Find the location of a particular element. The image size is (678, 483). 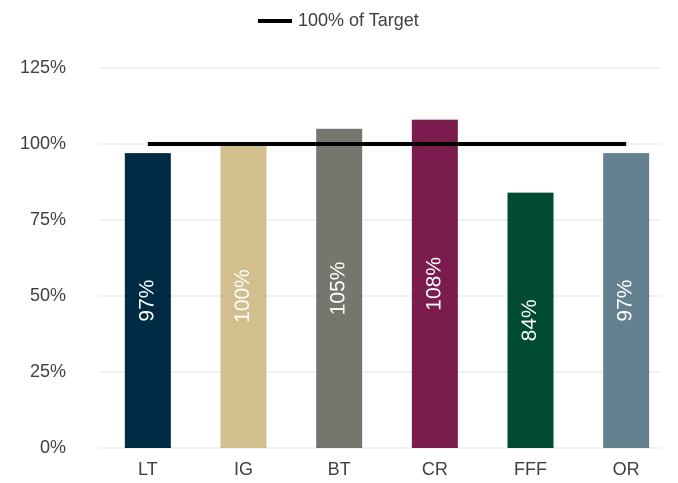

y-tick-label: 0% is located at coordinates (53, 447).